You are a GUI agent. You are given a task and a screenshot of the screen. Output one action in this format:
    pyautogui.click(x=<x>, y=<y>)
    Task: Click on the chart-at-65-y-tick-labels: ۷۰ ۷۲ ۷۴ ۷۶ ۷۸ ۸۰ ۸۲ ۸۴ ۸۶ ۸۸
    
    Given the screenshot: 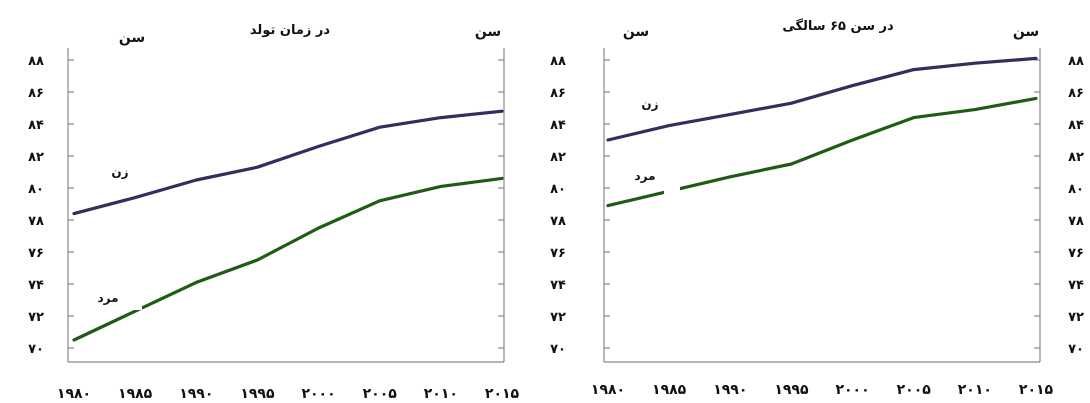 What is the action you would take?
    pyautogui.click(x=558, y=205)
    